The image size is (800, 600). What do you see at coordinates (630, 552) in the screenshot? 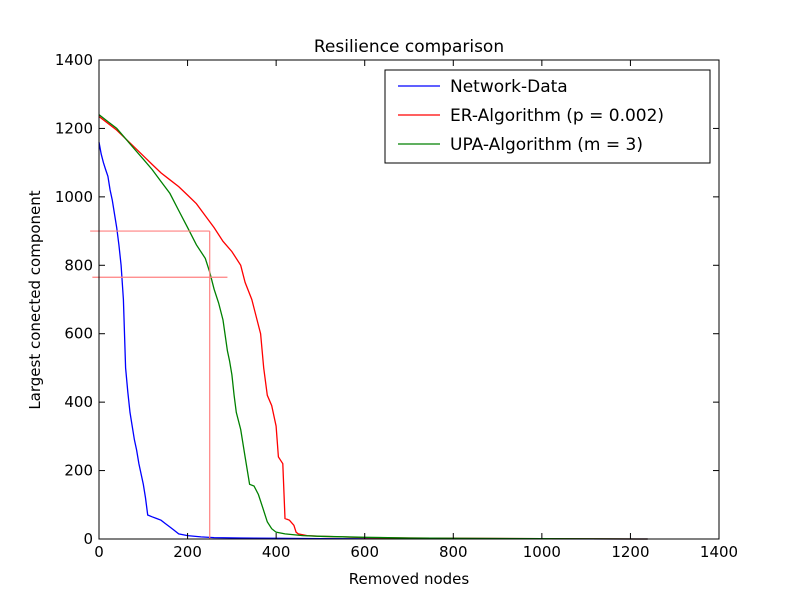
I see `x-tick-label: 1200` at bounding box center [630, 552].